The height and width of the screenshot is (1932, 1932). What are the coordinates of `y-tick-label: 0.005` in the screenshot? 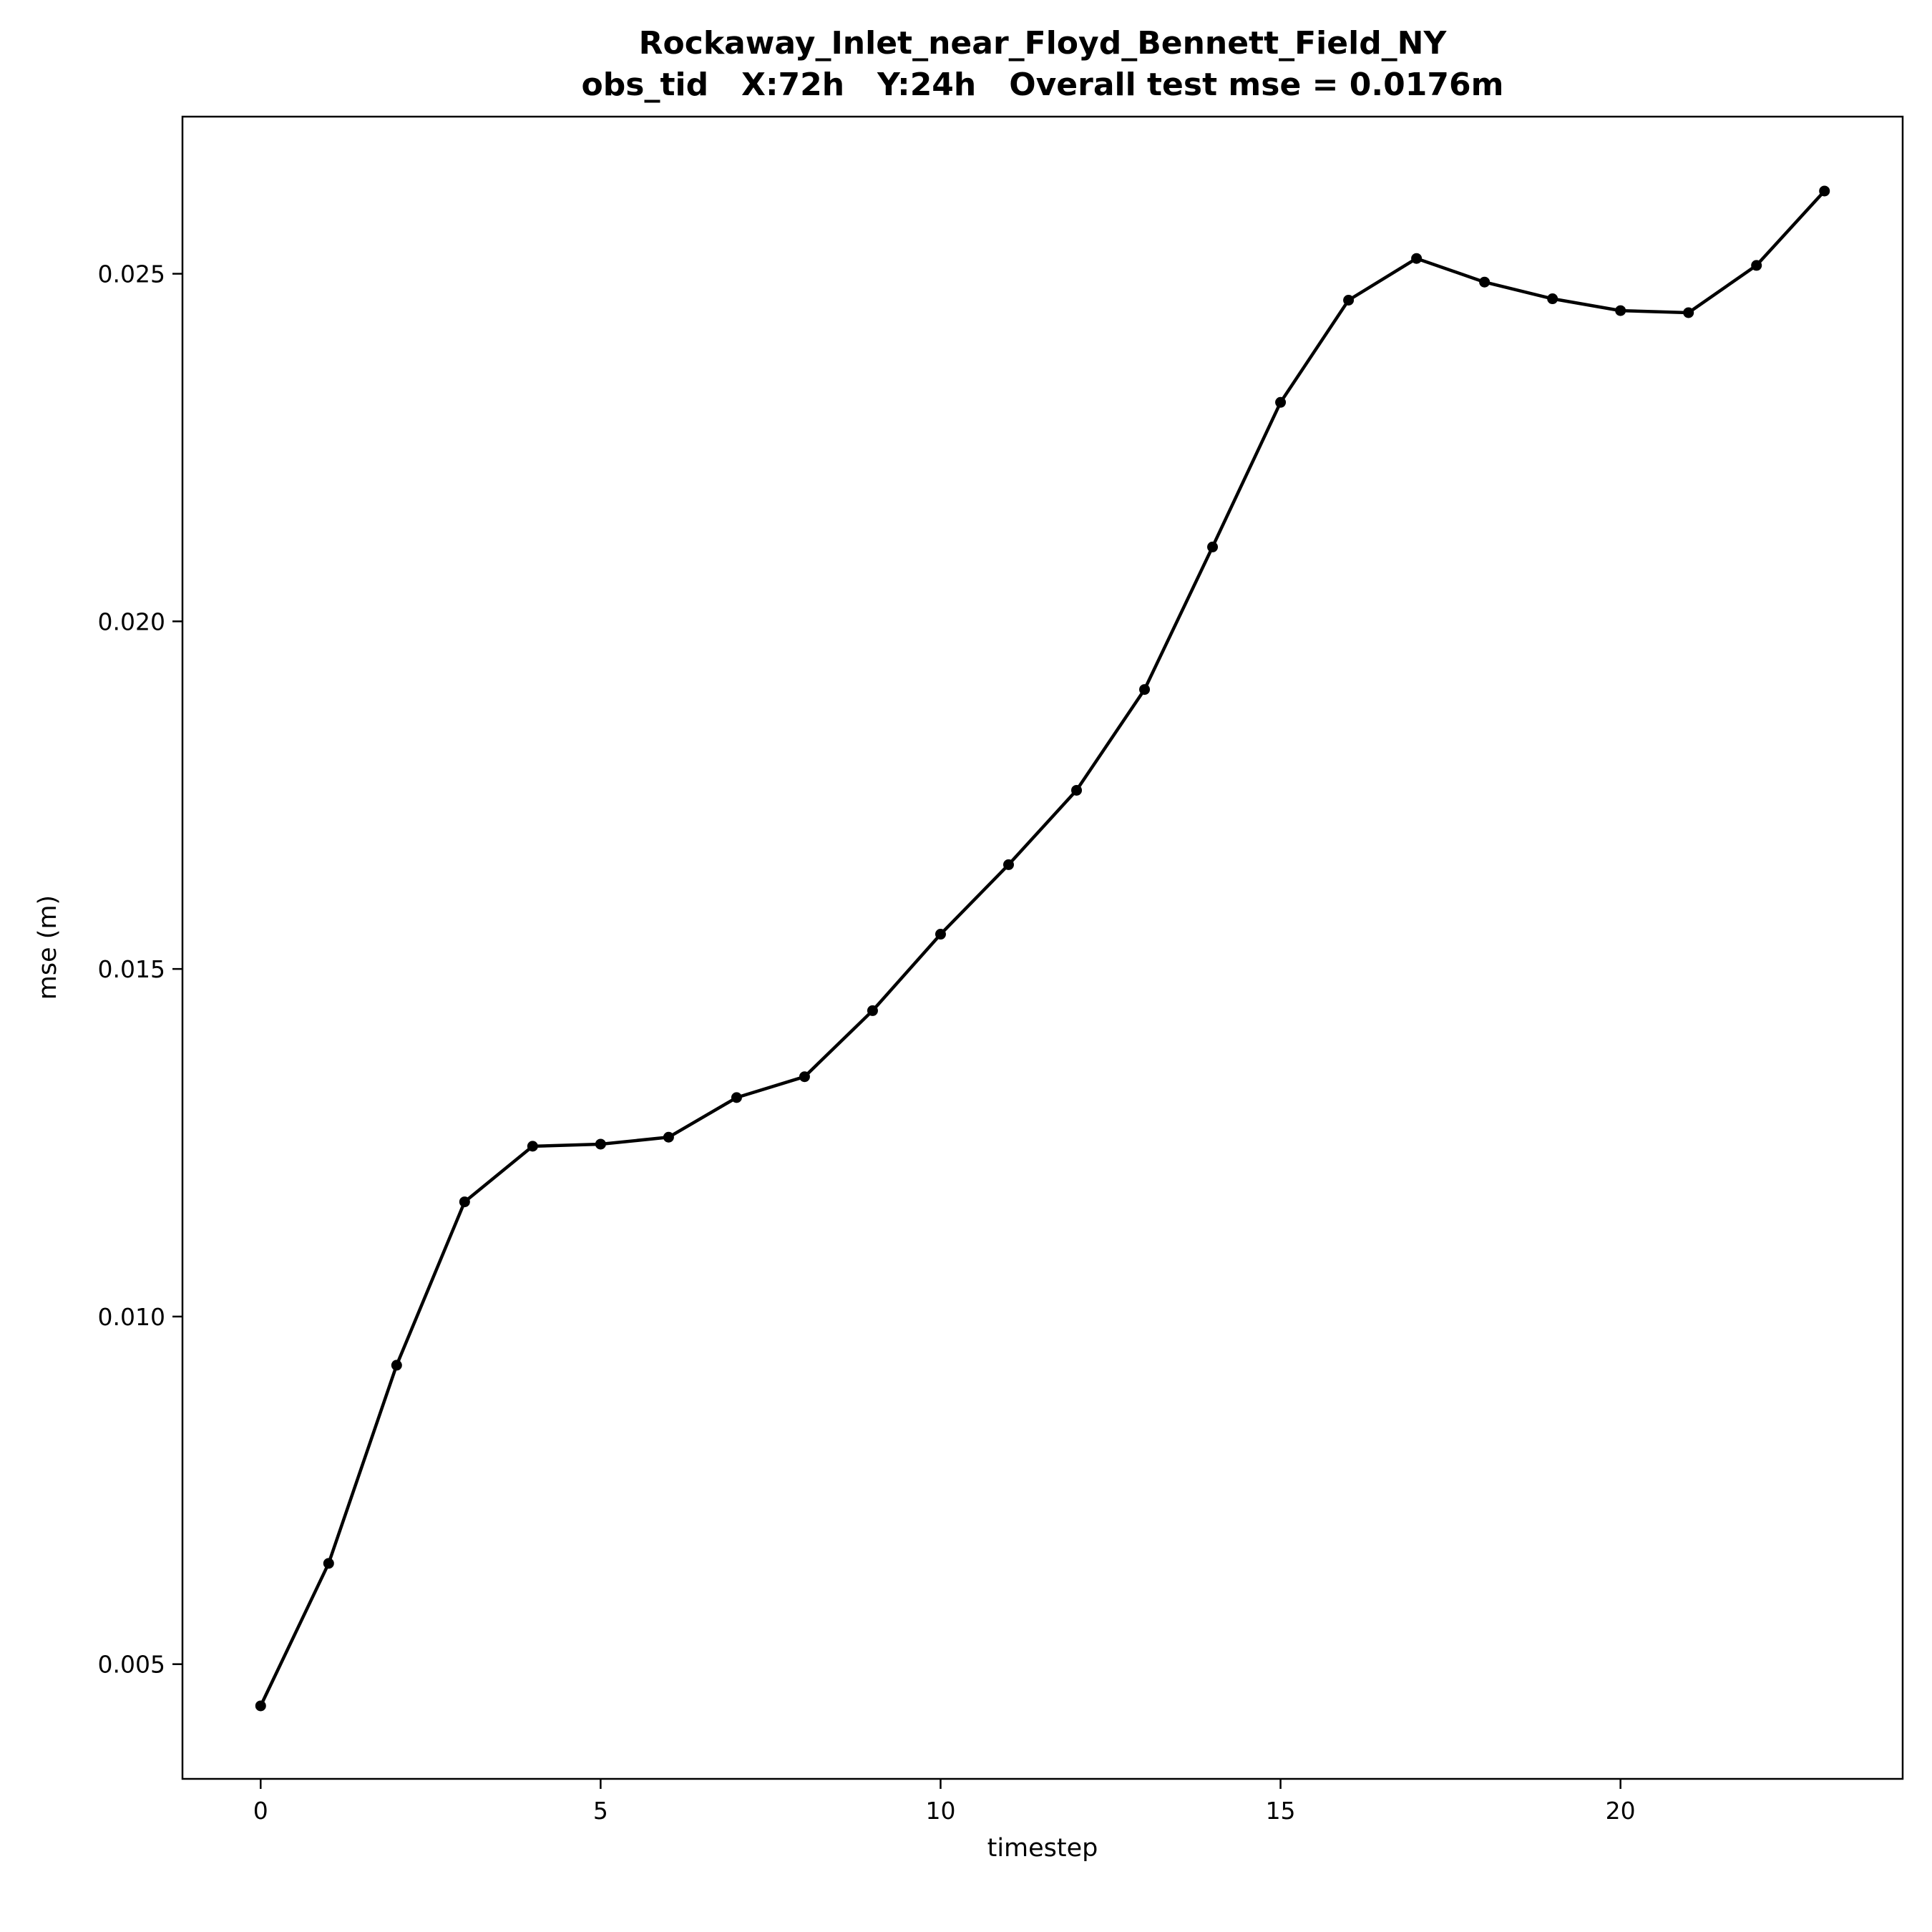 It's located at (131, 1665).